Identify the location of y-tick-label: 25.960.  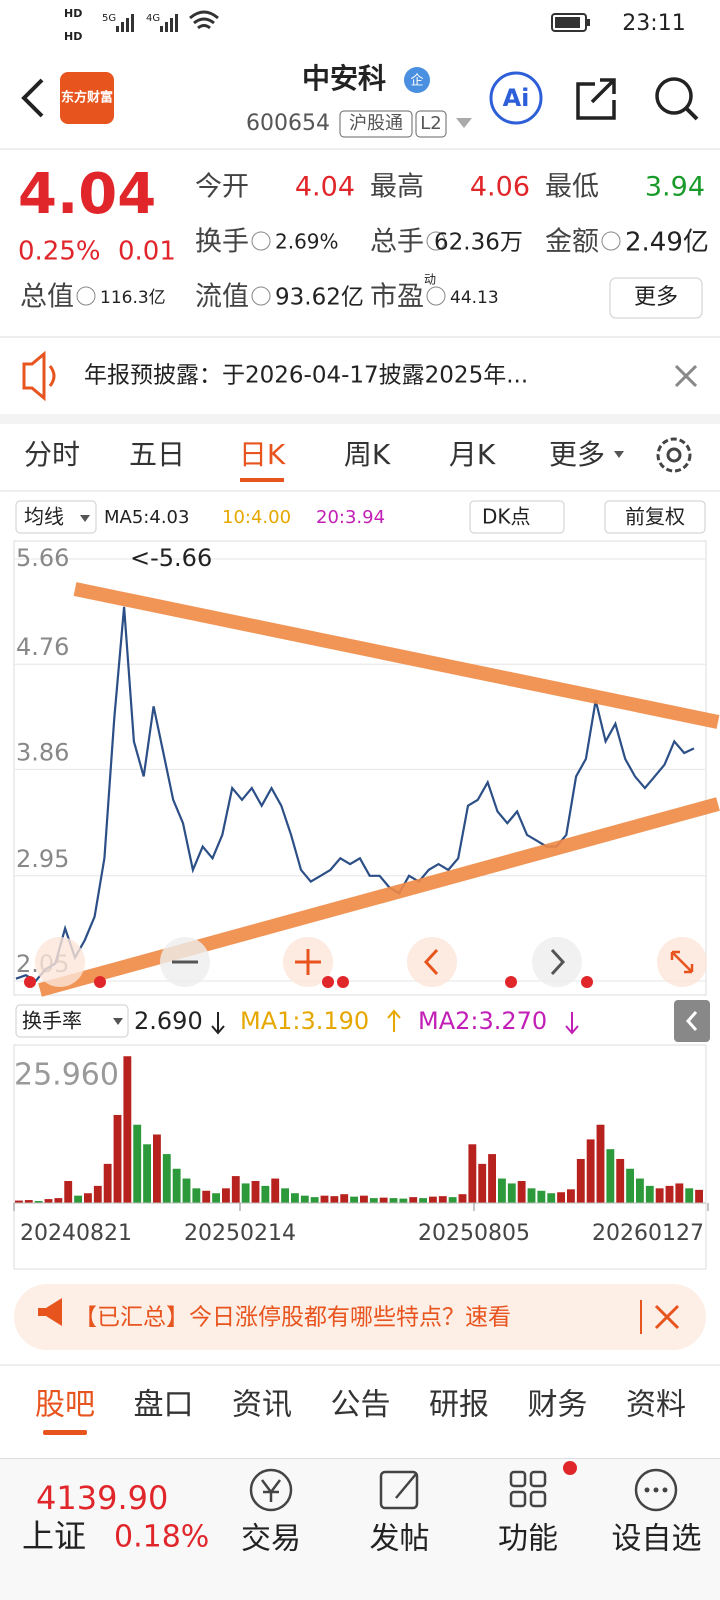
(66, 1075).